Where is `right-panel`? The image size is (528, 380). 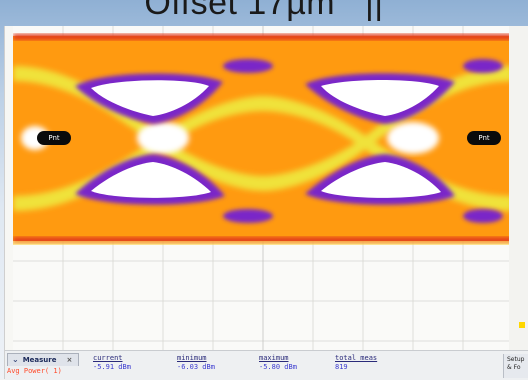 right-panel is located at coordinates (518, 188).